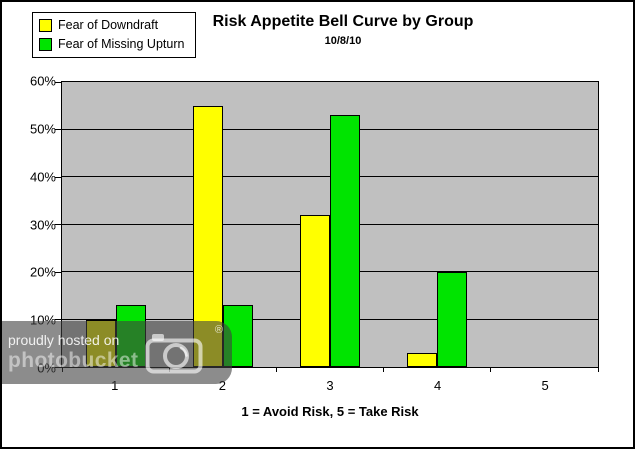  I want to click on x-tick-label-3: 3, so click(330, 385).